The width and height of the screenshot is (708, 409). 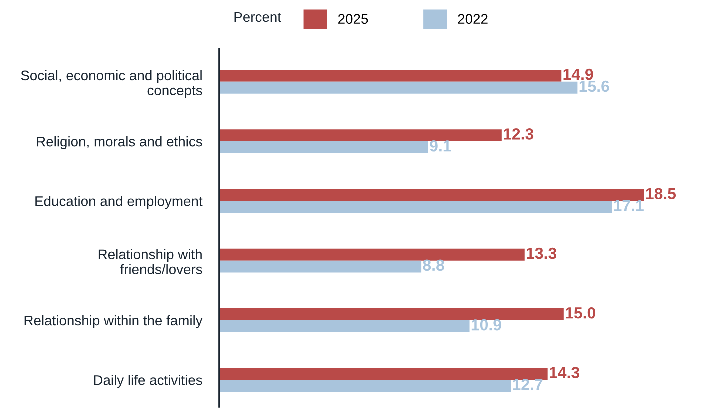 What do you see at coordinates (258, 17) in the screenshot?
I see `legend-title: Percent` at bounding box center [258, 17].